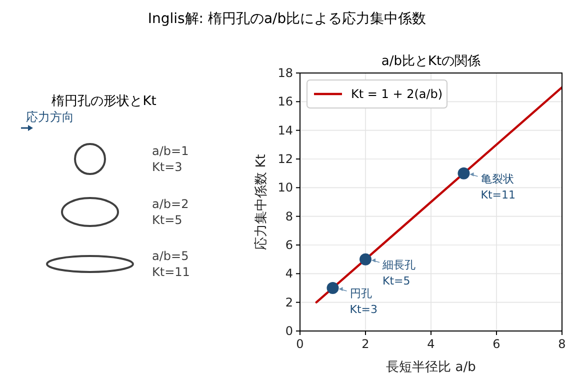 Image resolution: width=575 pixels, height=386 pixels. Describe the element at coordinates (496, 344) in the screenshot. I see `x-tick-label: 6` at that location.